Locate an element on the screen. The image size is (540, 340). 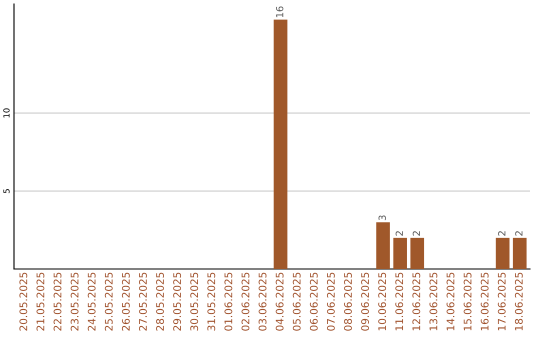
x-tick-label: 14.06.2025 is located at coordinates (450, 301).